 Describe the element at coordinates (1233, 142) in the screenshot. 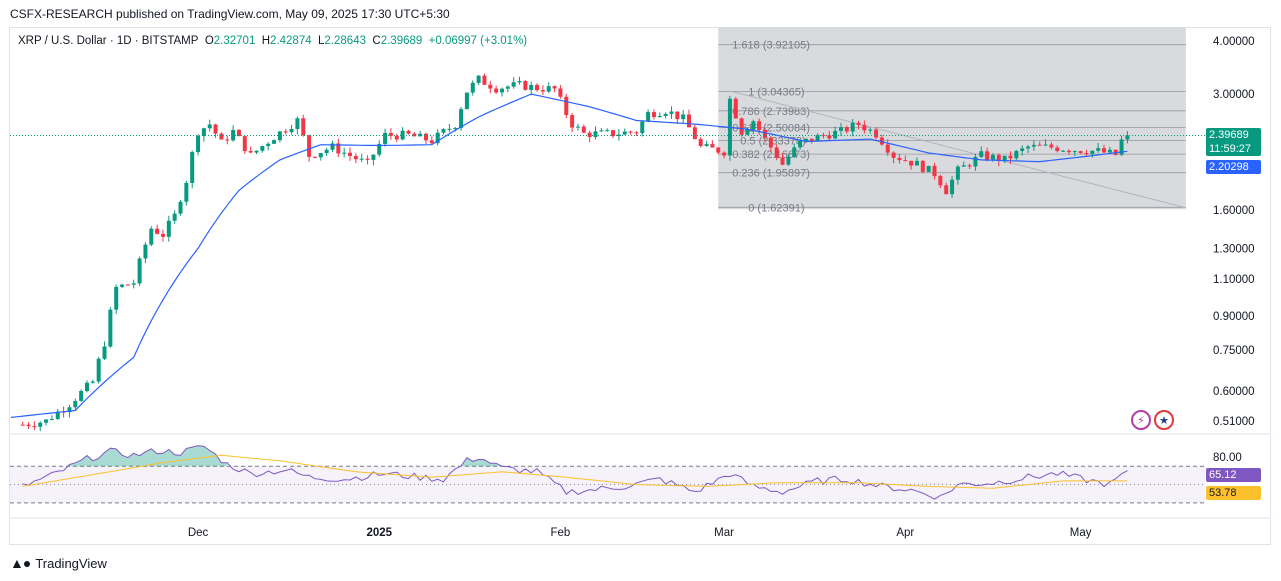

I see `last-price-badge: 2.39689 11:59:27` at that location.